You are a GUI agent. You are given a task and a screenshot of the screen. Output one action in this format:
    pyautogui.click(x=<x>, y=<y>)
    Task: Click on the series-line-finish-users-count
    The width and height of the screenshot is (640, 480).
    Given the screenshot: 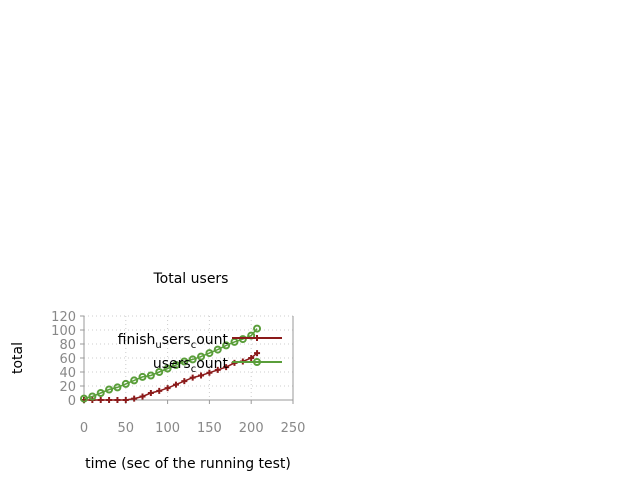 What is the action you would take?
    pyautogui.click(x=171, y=376)
    